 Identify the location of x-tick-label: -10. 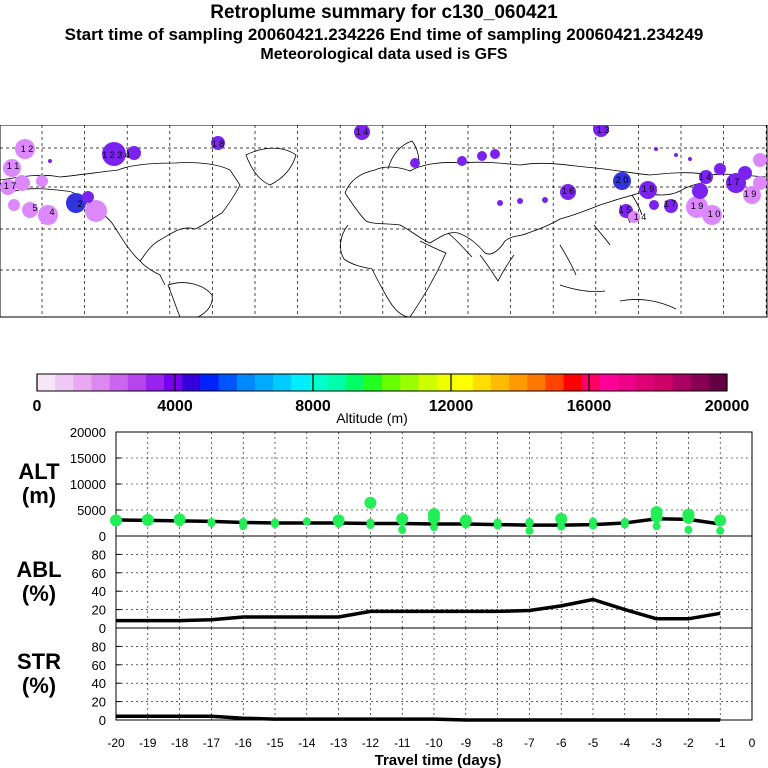
(434, 743).